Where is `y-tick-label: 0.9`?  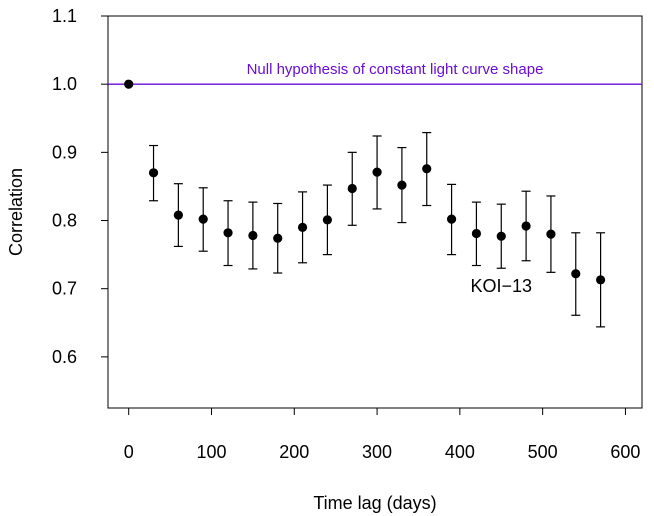
y-tick-label: 0.9 is located at coordinates (64, 152).